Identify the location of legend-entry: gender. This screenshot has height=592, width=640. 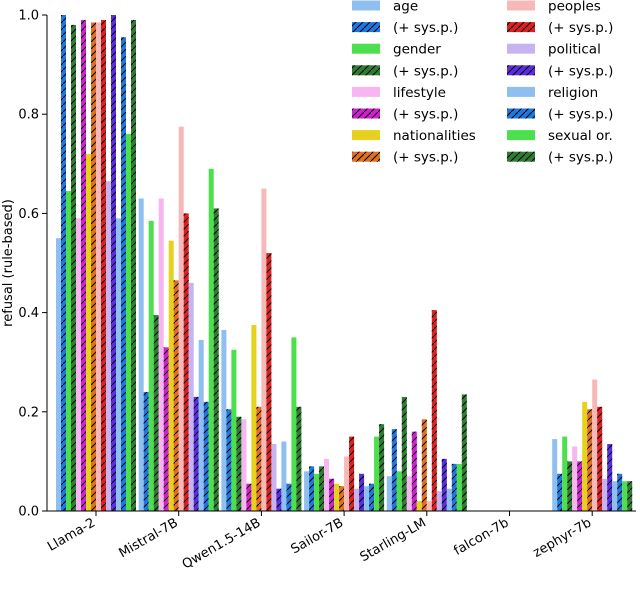
(396, 50).